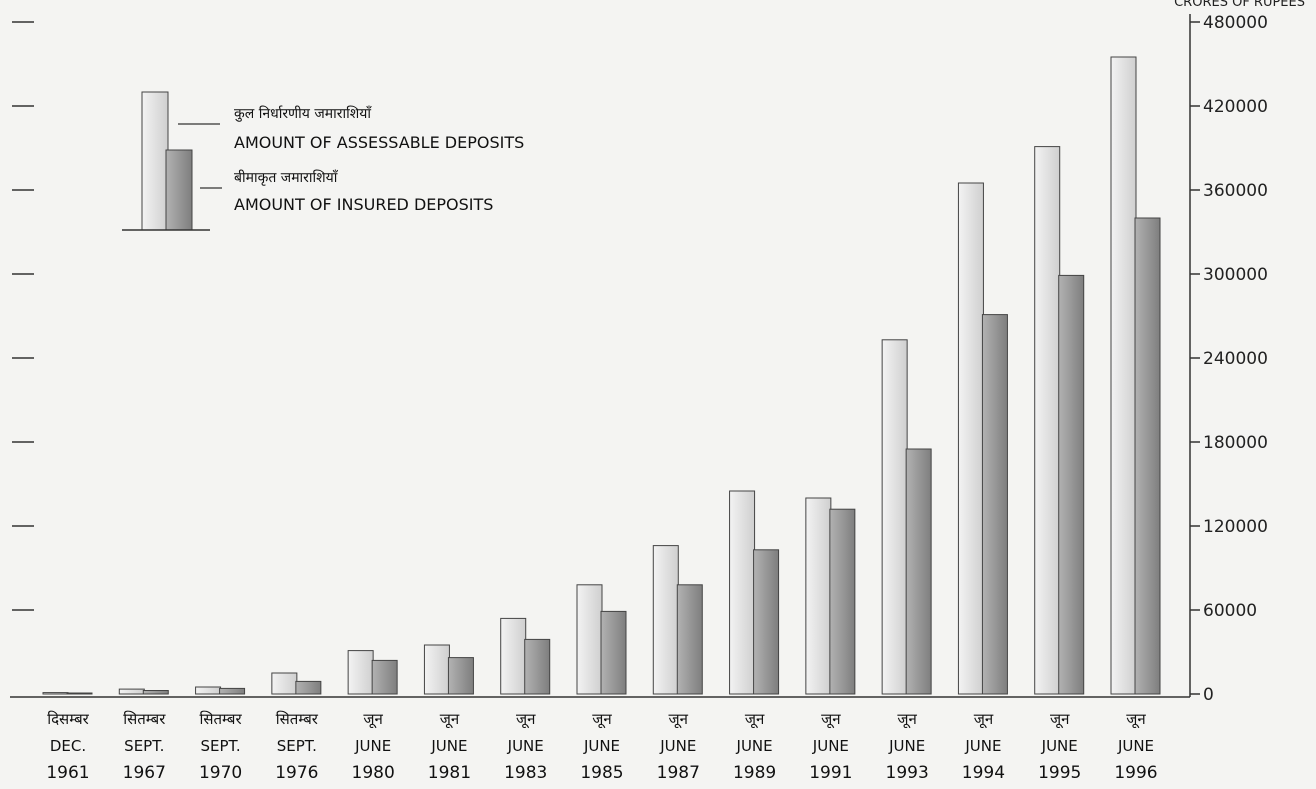 This screenshot has width=1316, height=789. Describe the element at coordinates (983, 773) in the screenshot. I see `x-tick-label-year: 1994` at that location.